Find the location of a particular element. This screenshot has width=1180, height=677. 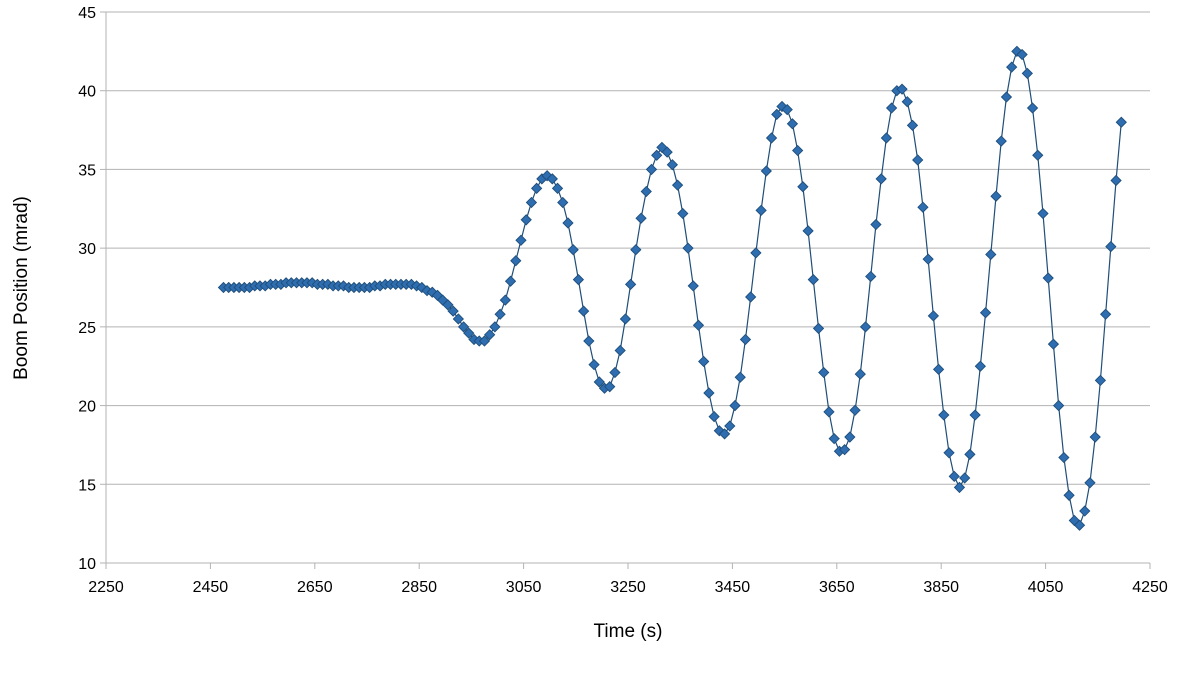

y-axis-title: Boom Position (mrad) is located at coordinates (21, 288).